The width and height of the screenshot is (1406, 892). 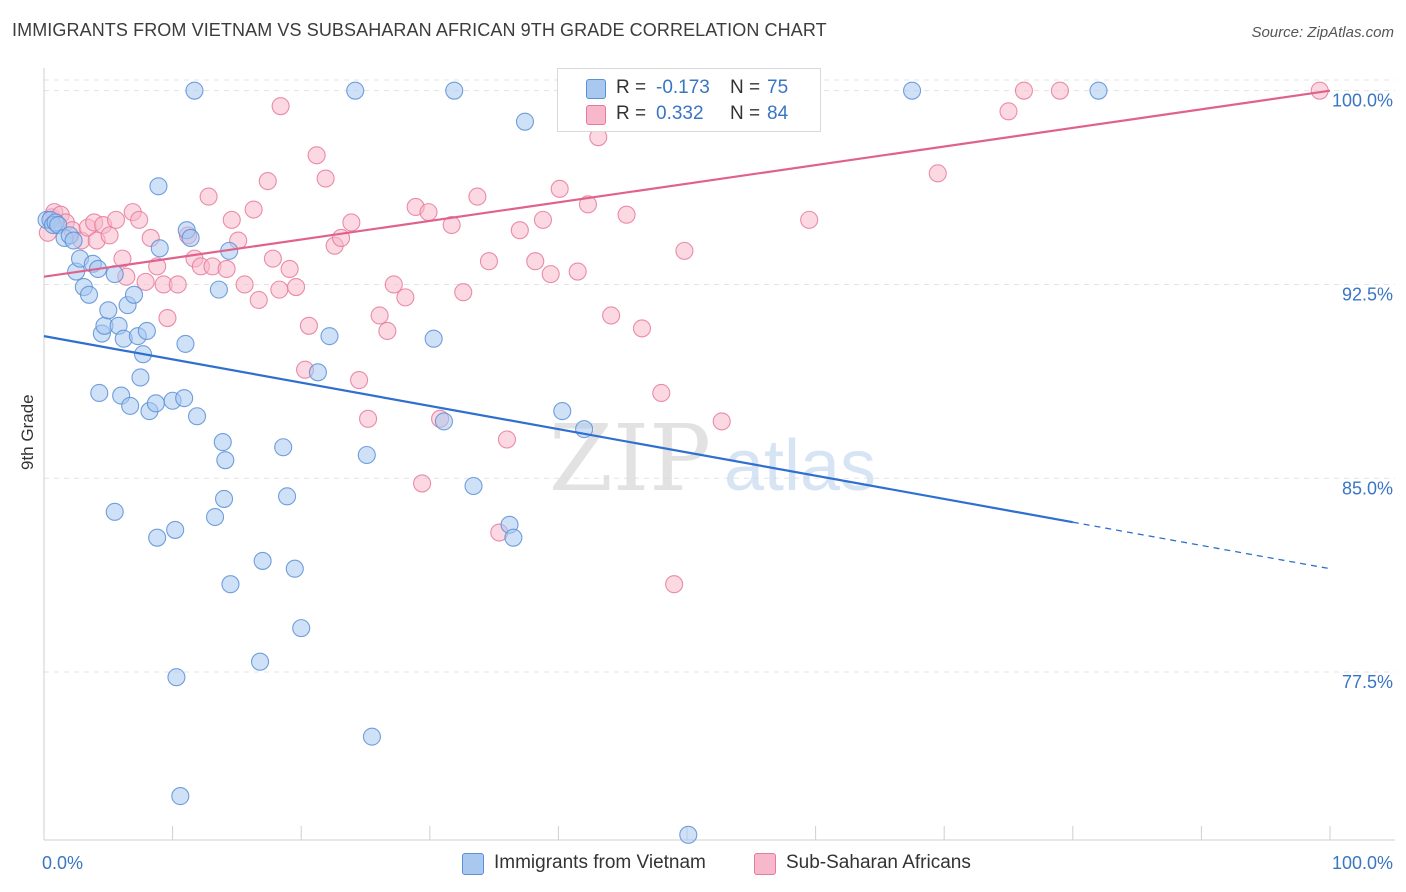 What do you see at coordinates (1362, 101) in the screenshot?
I see `y-tick-label: 100.0%` at bounding box center [1362, 101].